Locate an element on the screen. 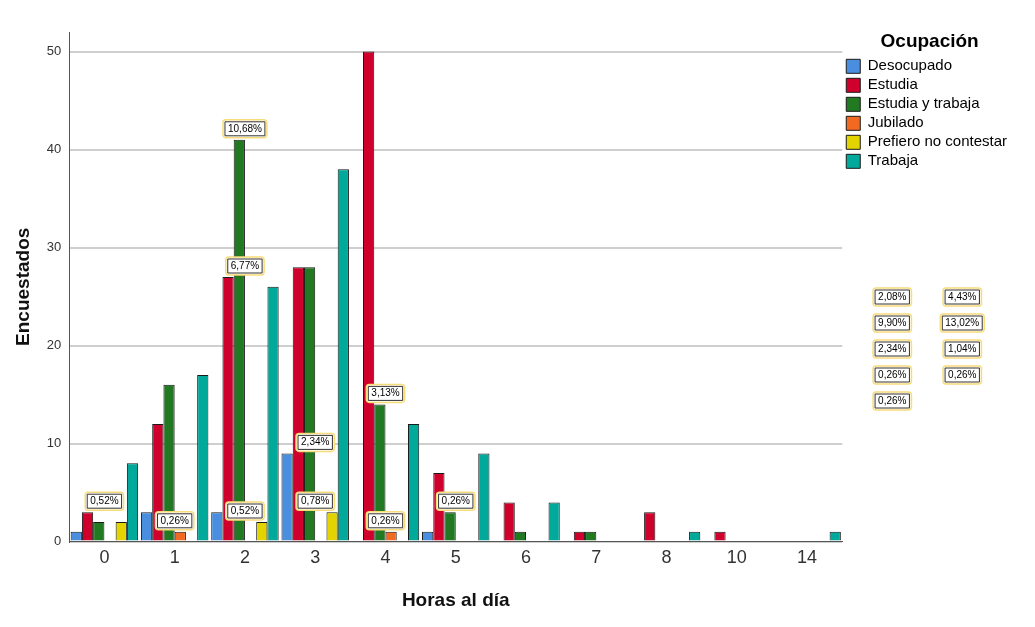 Image resolution: width=1035 pixels, height=627 pixels. x-tick-label: 7 is located at coordinates (596, 557).